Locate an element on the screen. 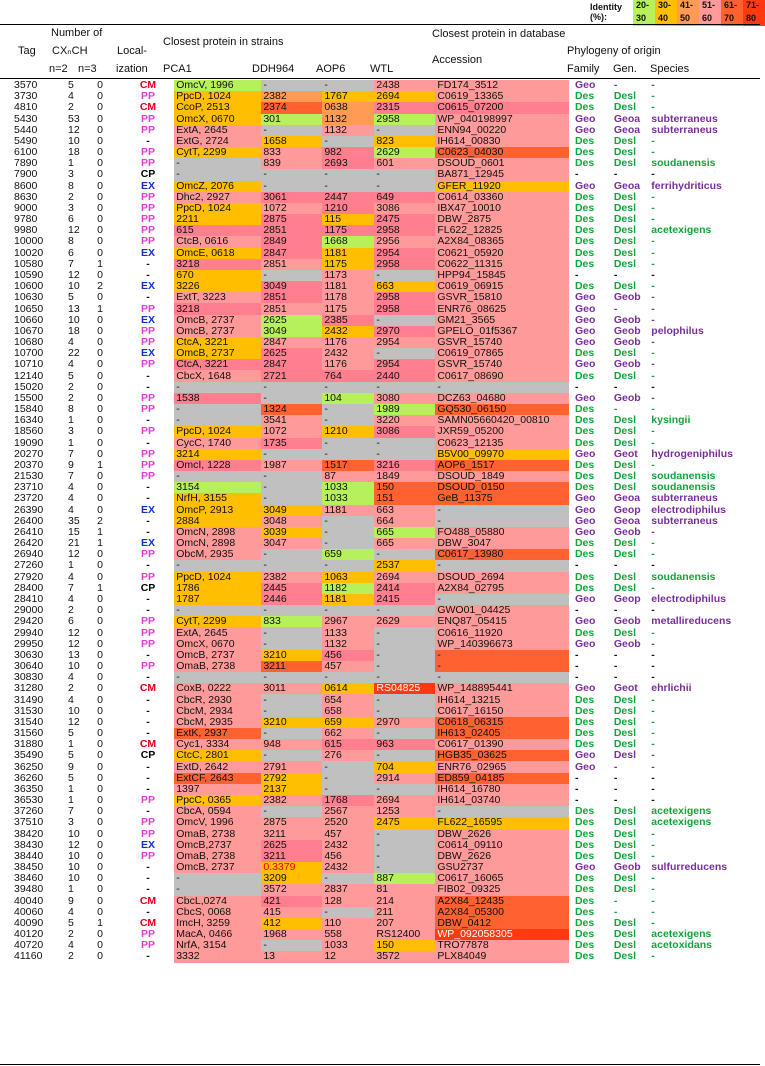 This screenshot has width=765, height=1066. aop6-cell: 1517 is located at coordinates (348, 465).